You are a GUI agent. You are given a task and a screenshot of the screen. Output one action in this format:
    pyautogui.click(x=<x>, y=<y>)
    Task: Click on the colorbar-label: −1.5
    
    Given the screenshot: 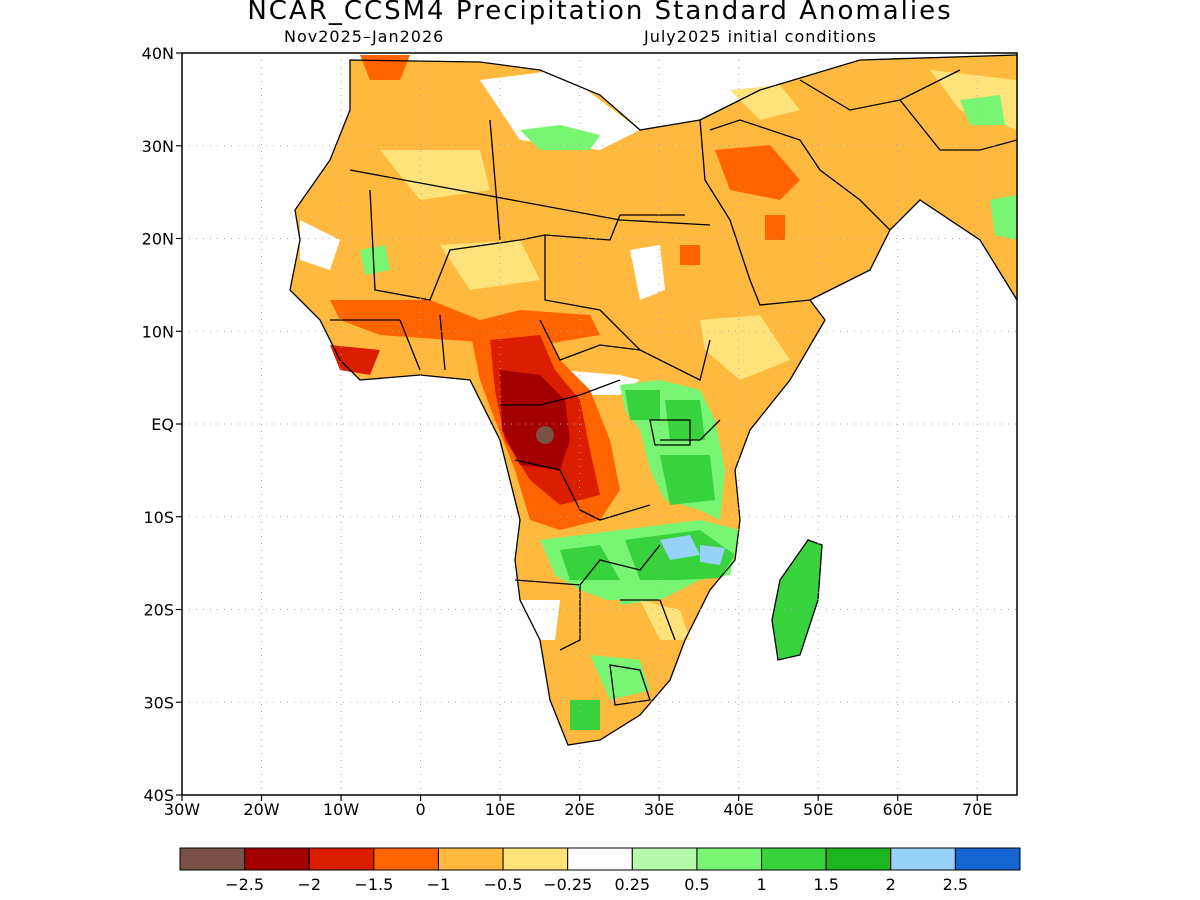 What is the action you would take?
    pyautogui.click(x=373, y=884)
    